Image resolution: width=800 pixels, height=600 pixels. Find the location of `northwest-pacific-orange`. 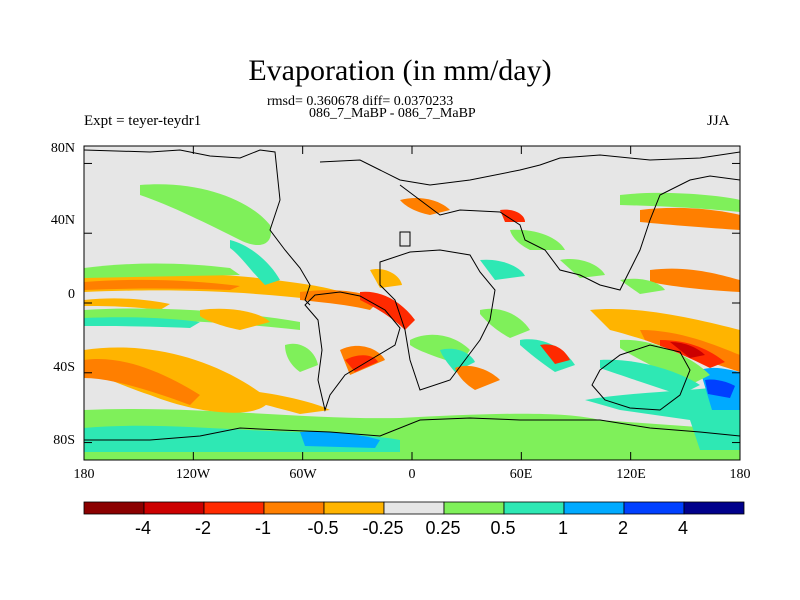

northwest-pacific-orange is located at coordinates (690, 218).